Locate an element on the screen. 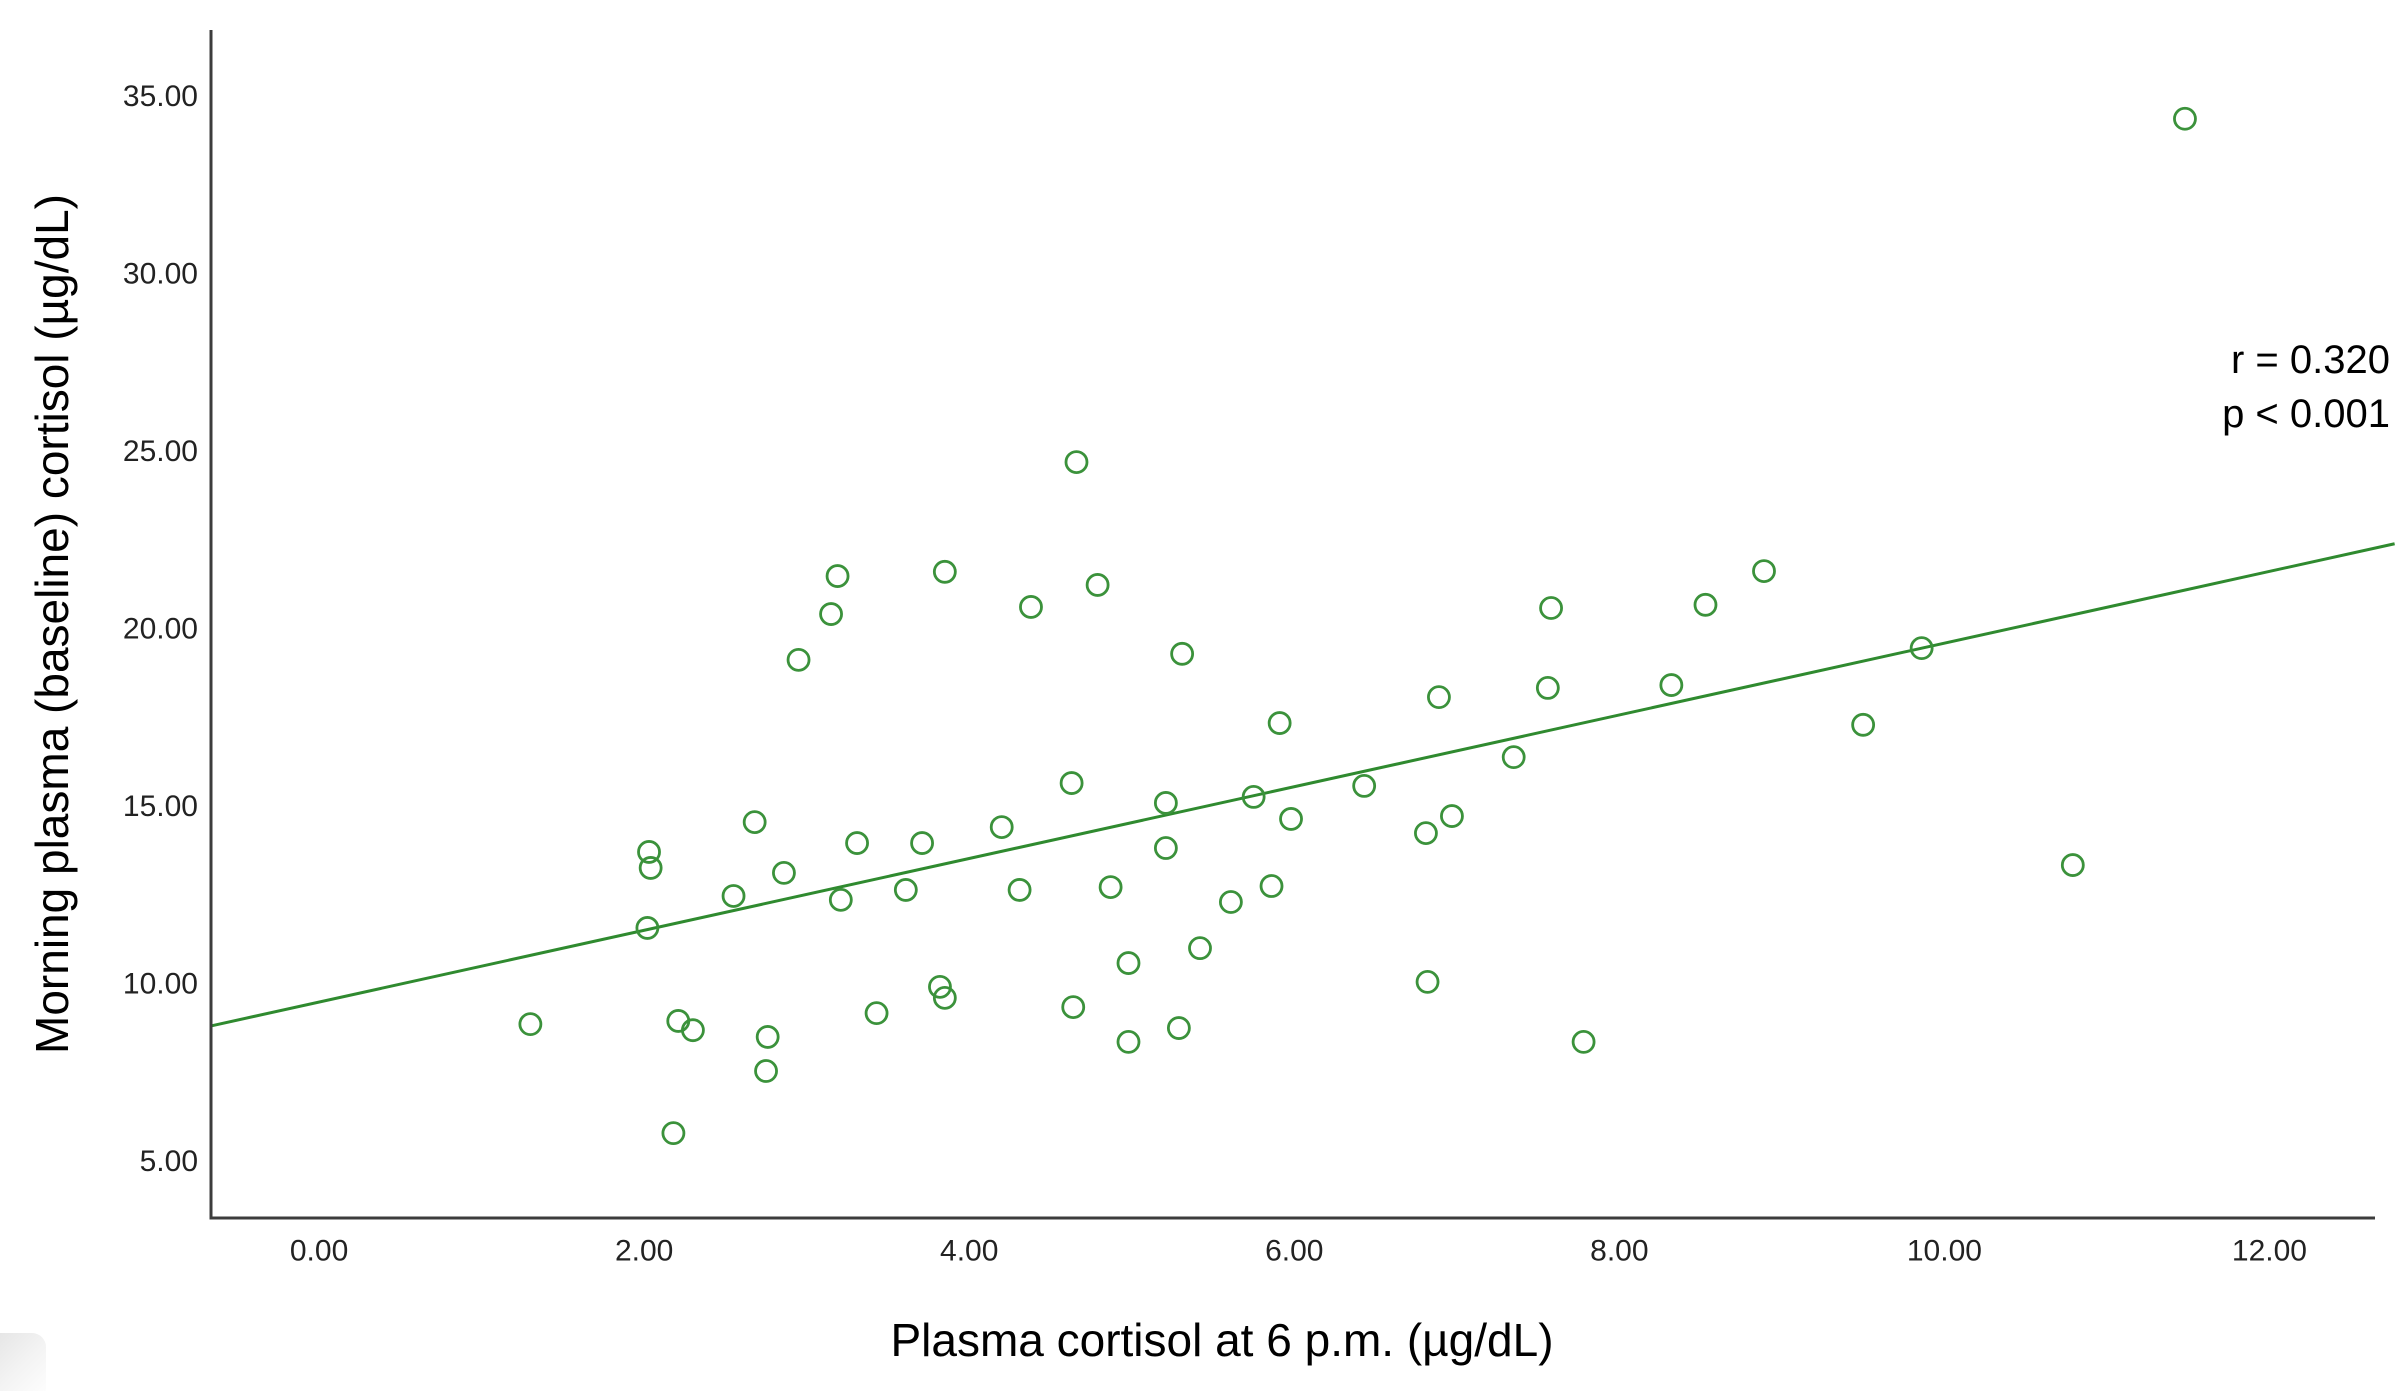 The image size is (2406, 1391). y-tick-label: 35.00 is located at coordinates (160, 96).